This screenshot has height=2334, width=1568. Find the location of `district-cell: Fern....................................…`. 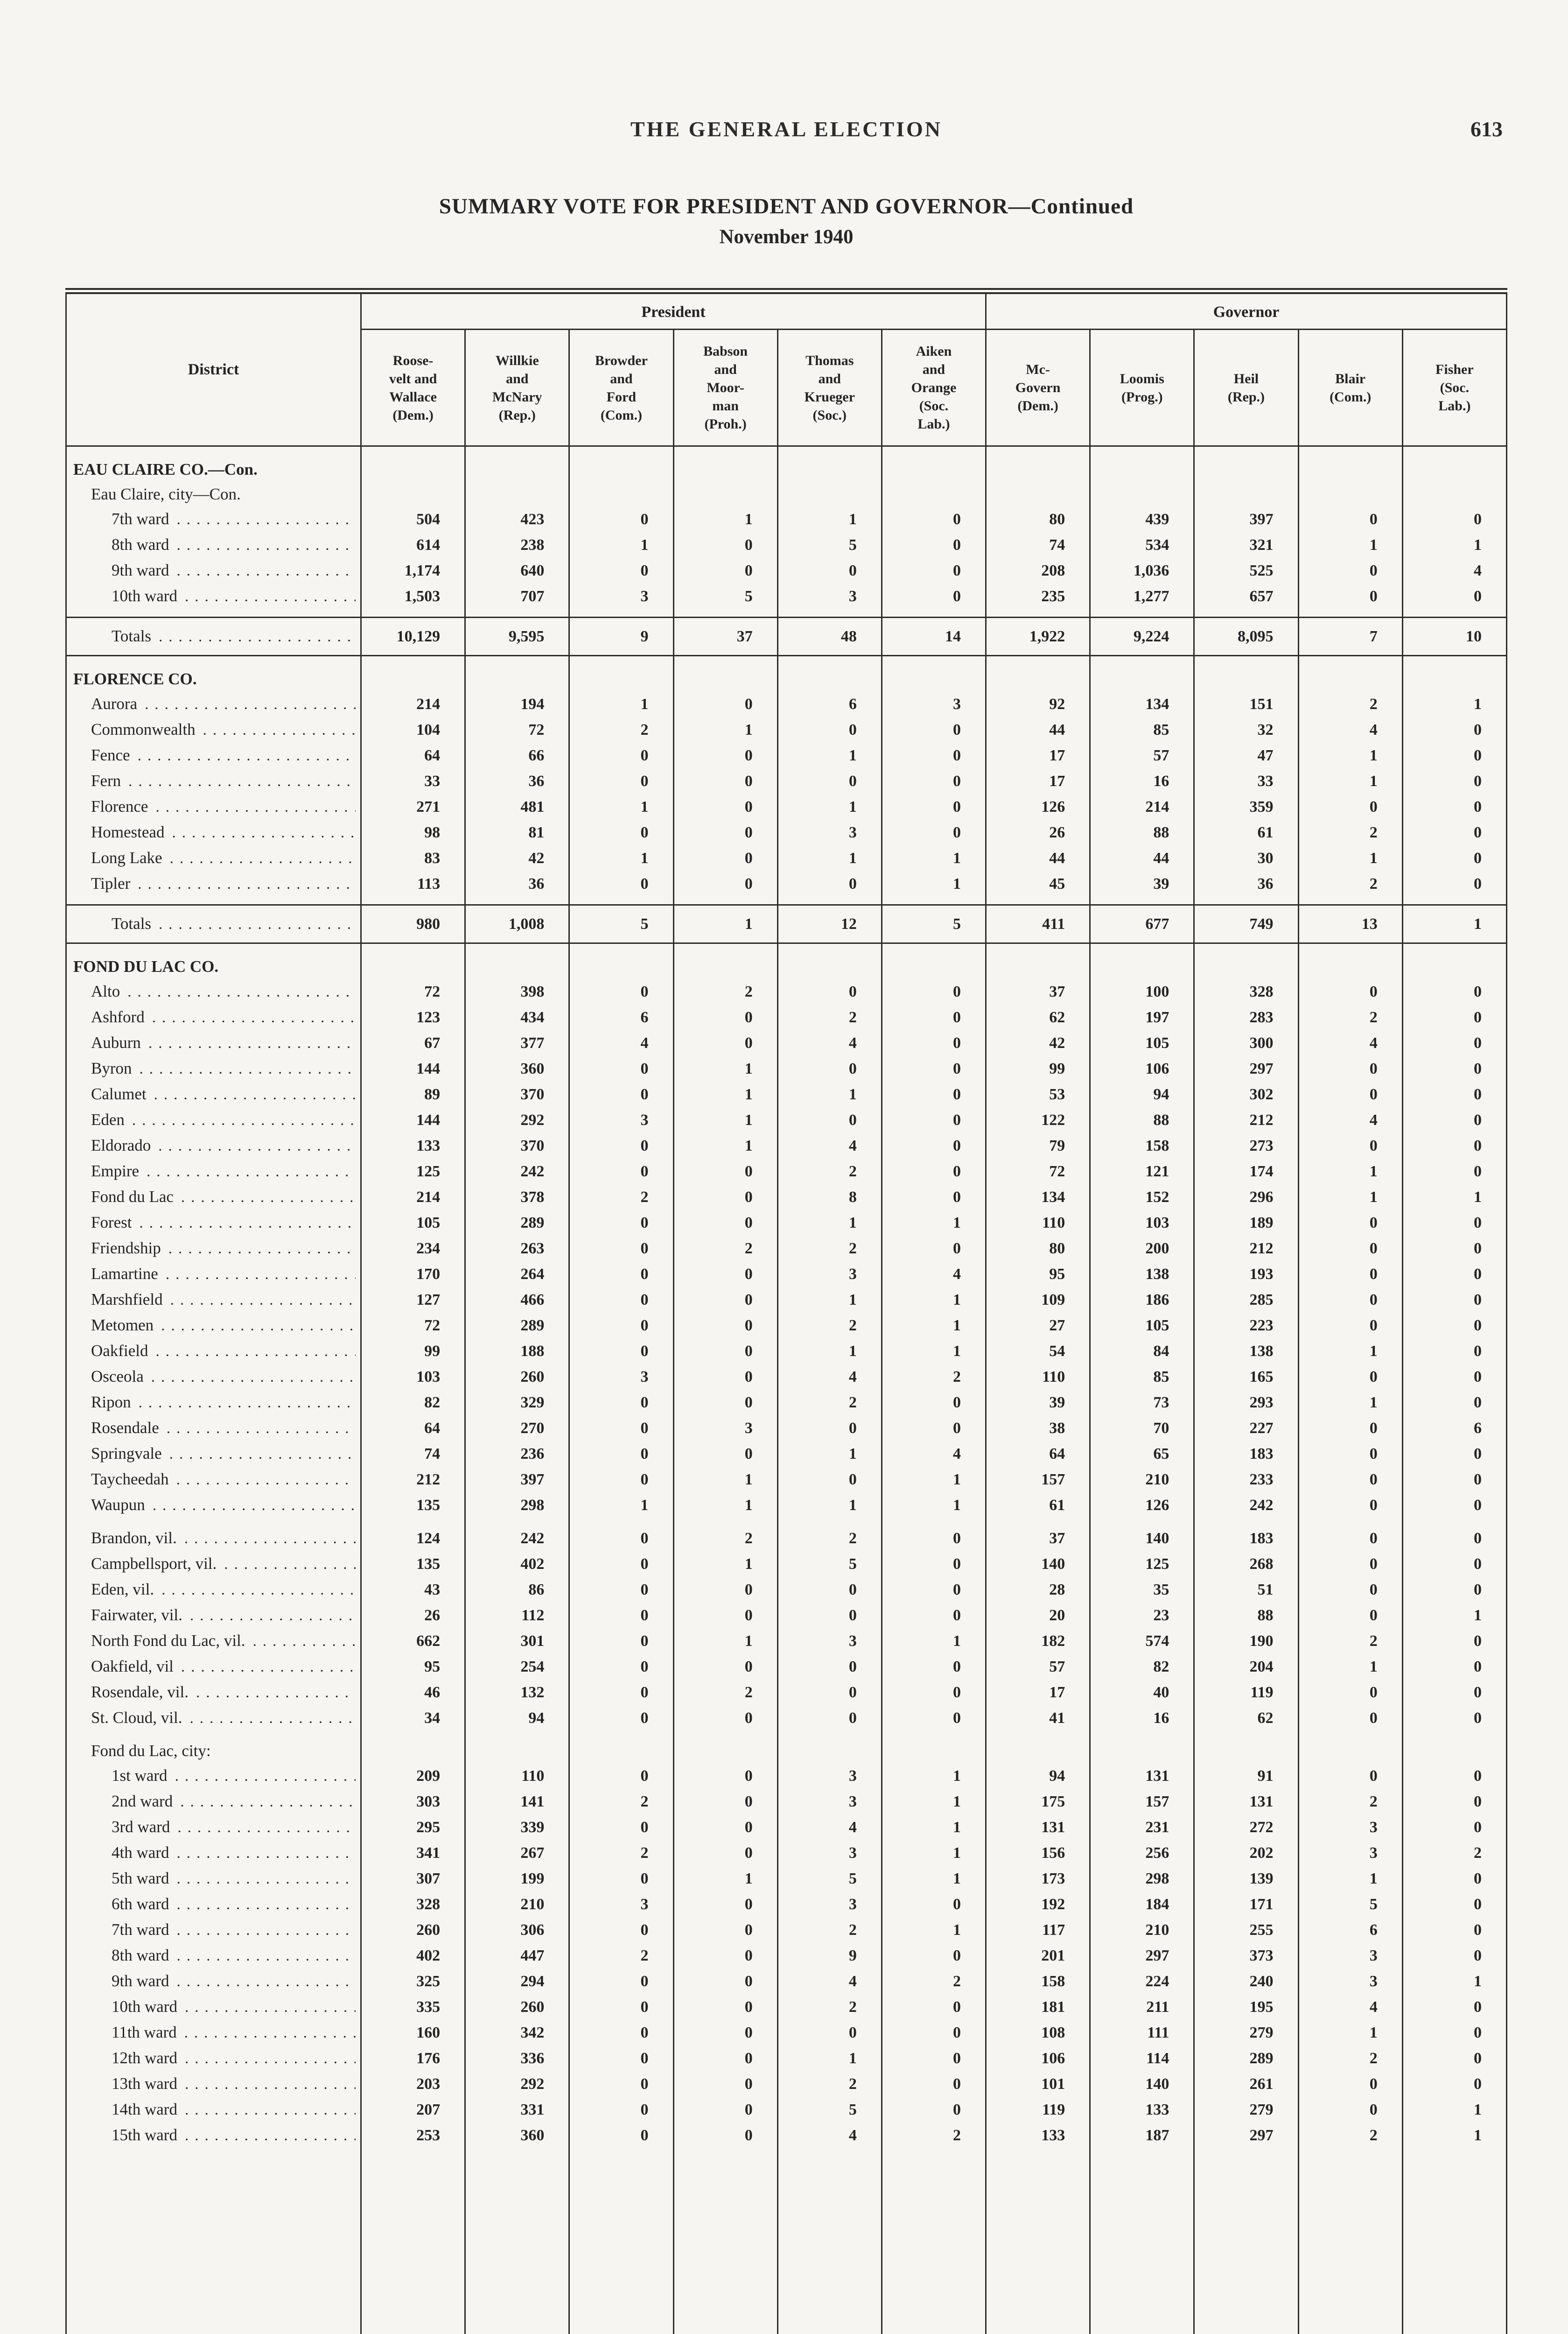

district-cell: Fern....................................… is located at coordinates (213, 781).